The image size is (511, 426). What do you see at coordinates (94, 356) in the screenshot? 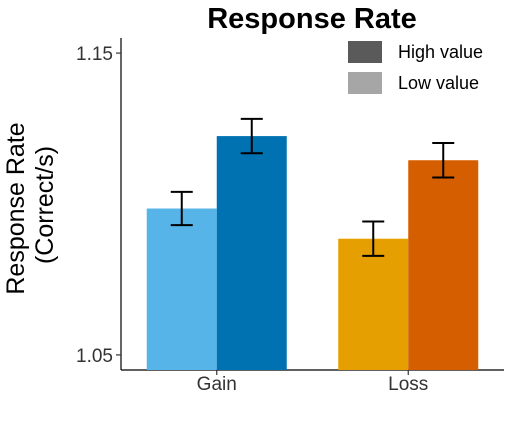
I see `y-tick-label: 1.05` at bounding box center [94, 356].